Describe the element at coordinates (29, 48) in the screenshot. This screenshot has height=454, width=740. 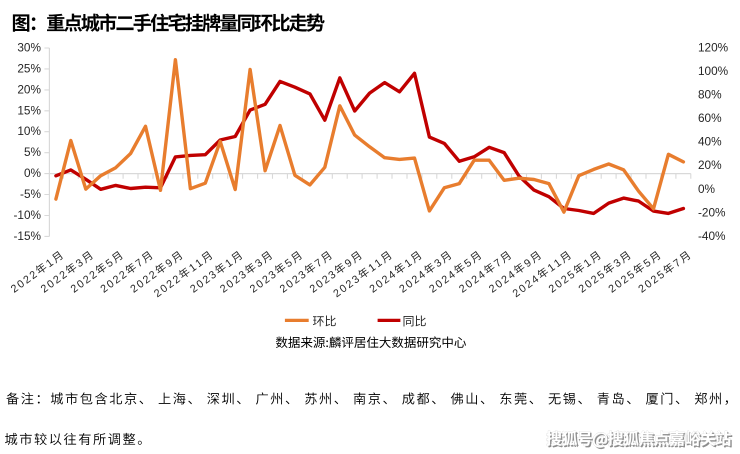
I see `svg-text: 30%` at that location.